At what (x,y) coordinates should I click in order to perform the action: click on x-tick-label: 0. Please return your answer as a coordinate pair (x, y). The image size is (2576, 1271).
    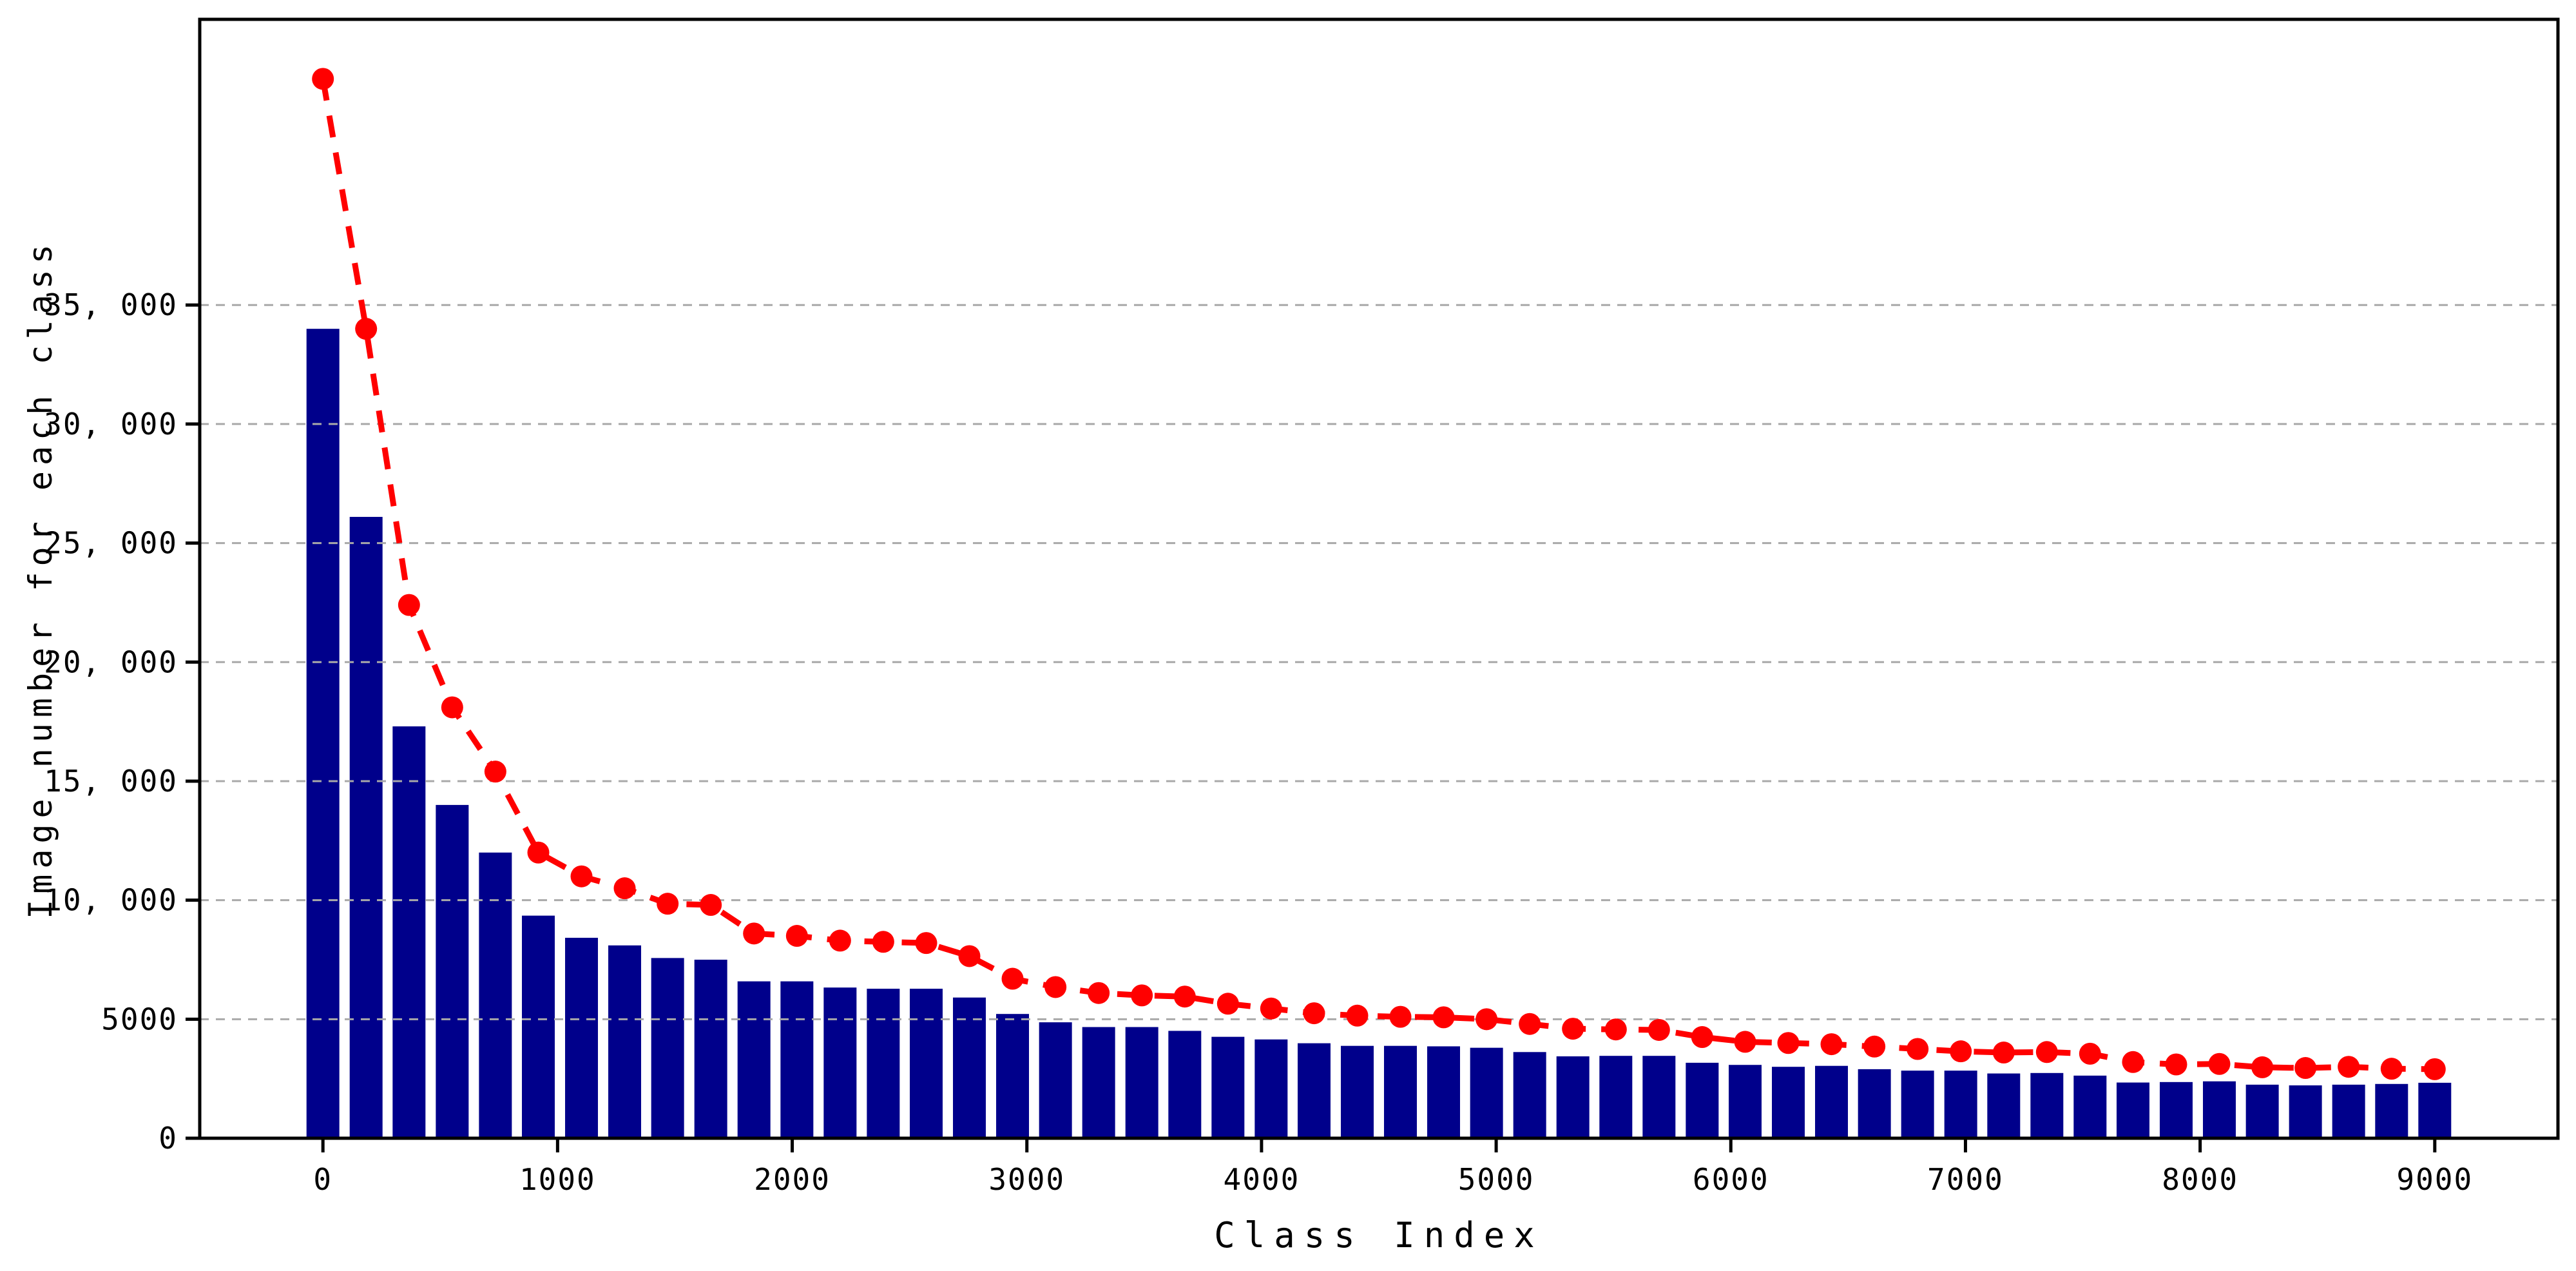
    Looking at the image, I should click on (323, 1179).